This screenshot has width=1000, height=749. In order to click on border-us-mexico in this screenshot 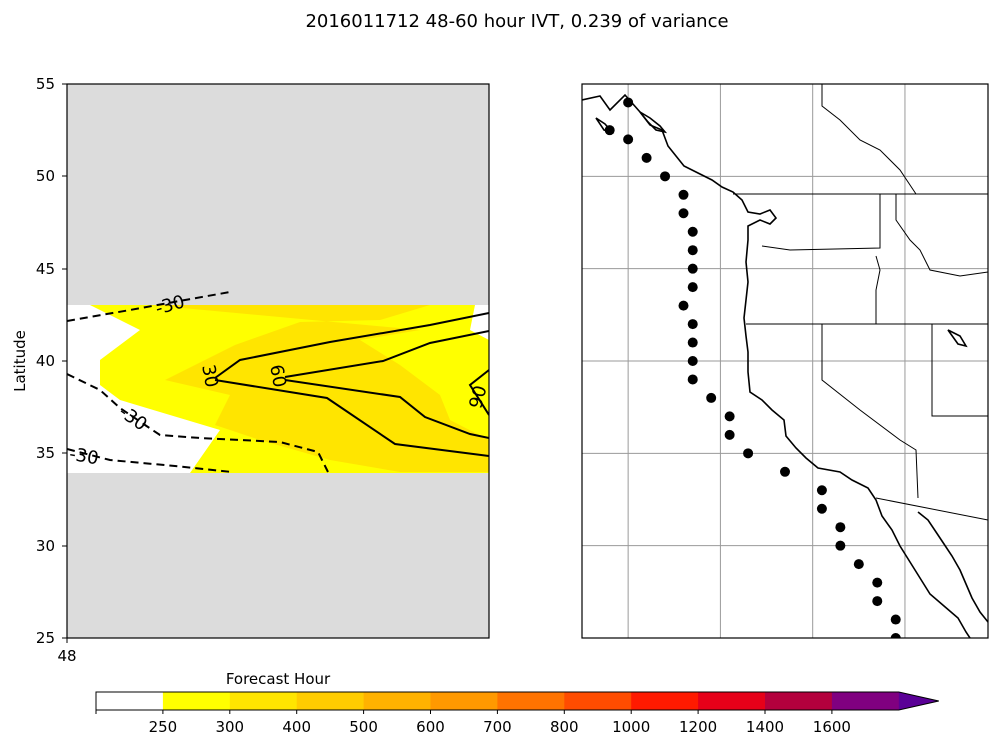, I will do `click(931, 509)`.